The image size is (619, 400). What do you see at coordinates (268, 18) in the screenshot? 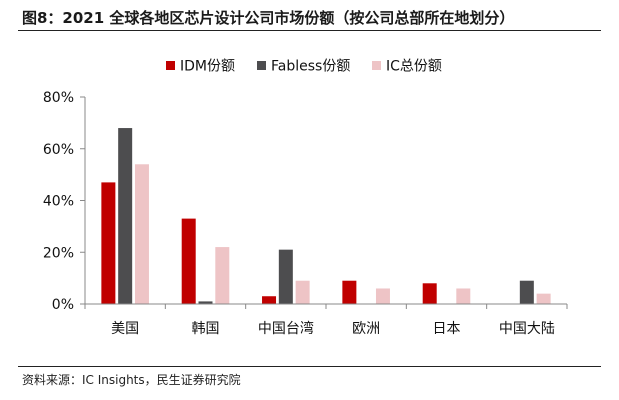
I see `figure-title: 图8：2021 全球各地区芯片设计公司市场份额（按公司总部所在地划分）` at bounding box center [268, 18].